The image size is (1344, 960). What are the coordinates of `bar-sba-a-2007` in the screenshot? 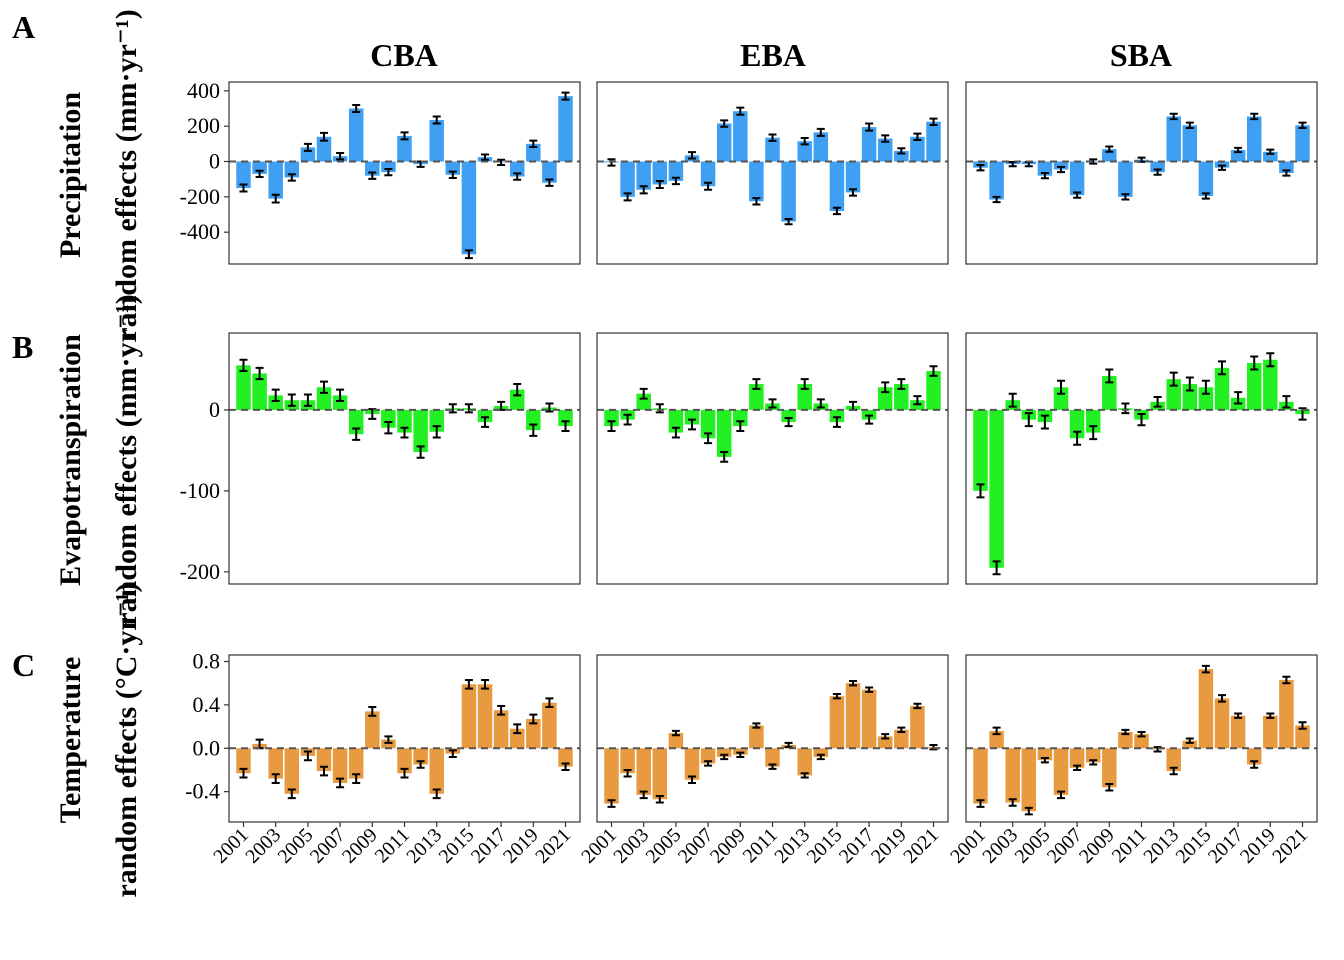 It's located at (1077, 178).